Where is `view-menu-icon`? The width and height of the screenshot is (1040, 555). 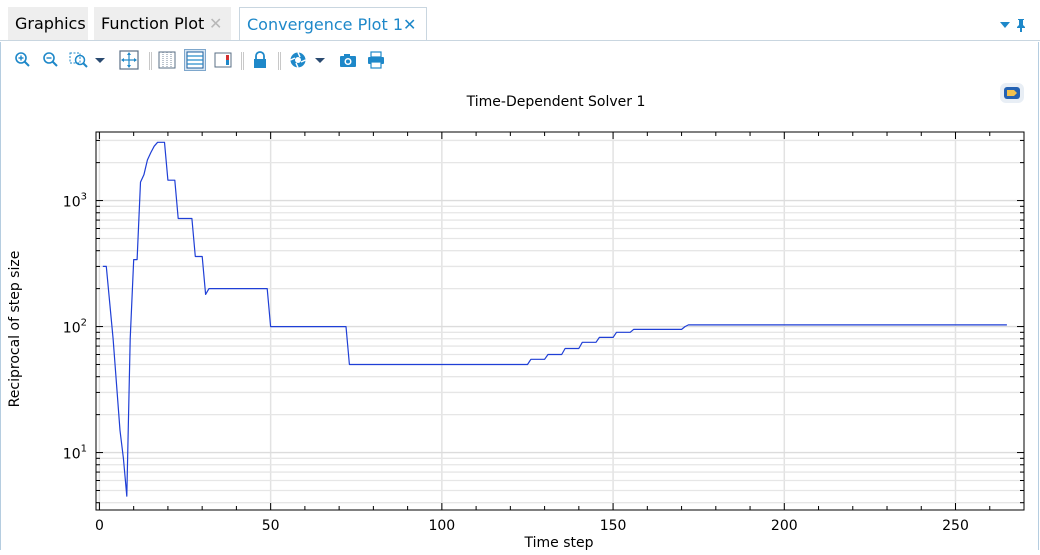 view-menu-icon is located at coordinates (1013, 25).